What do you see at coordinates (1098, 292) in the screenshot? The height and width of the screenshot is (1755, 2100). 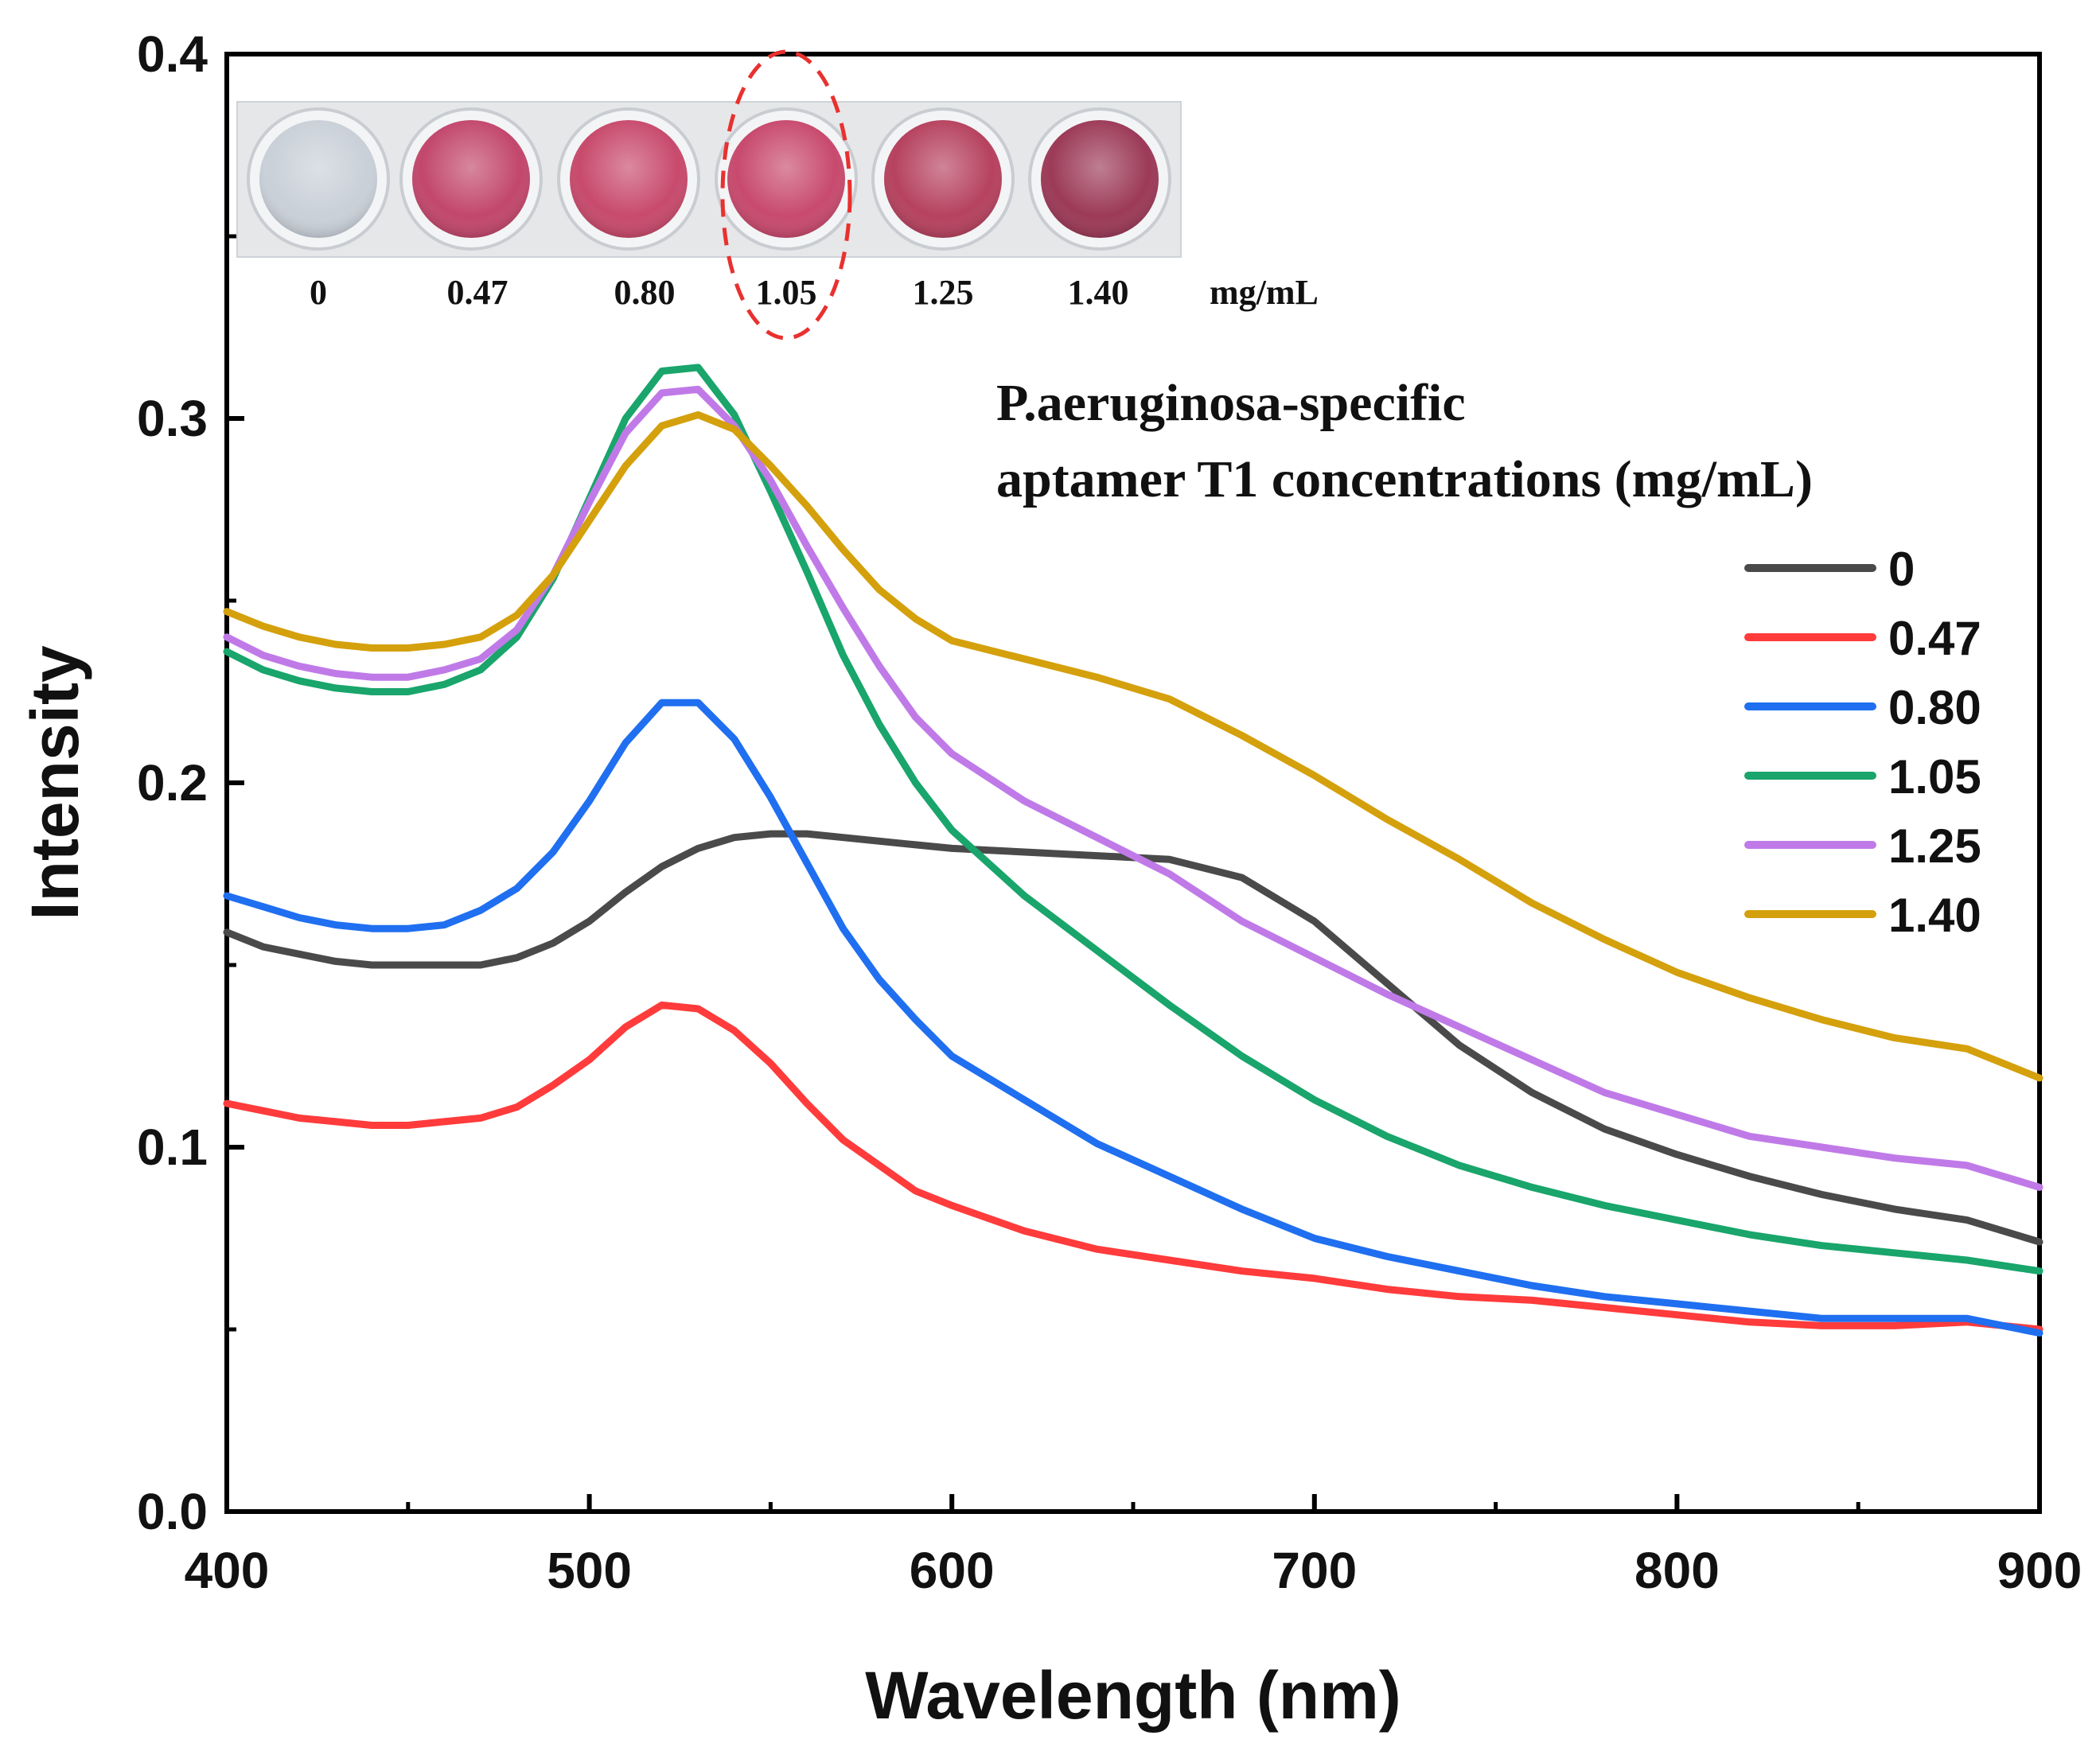 I see `inset-label: 1.40` at bounding box center [1098, 292].